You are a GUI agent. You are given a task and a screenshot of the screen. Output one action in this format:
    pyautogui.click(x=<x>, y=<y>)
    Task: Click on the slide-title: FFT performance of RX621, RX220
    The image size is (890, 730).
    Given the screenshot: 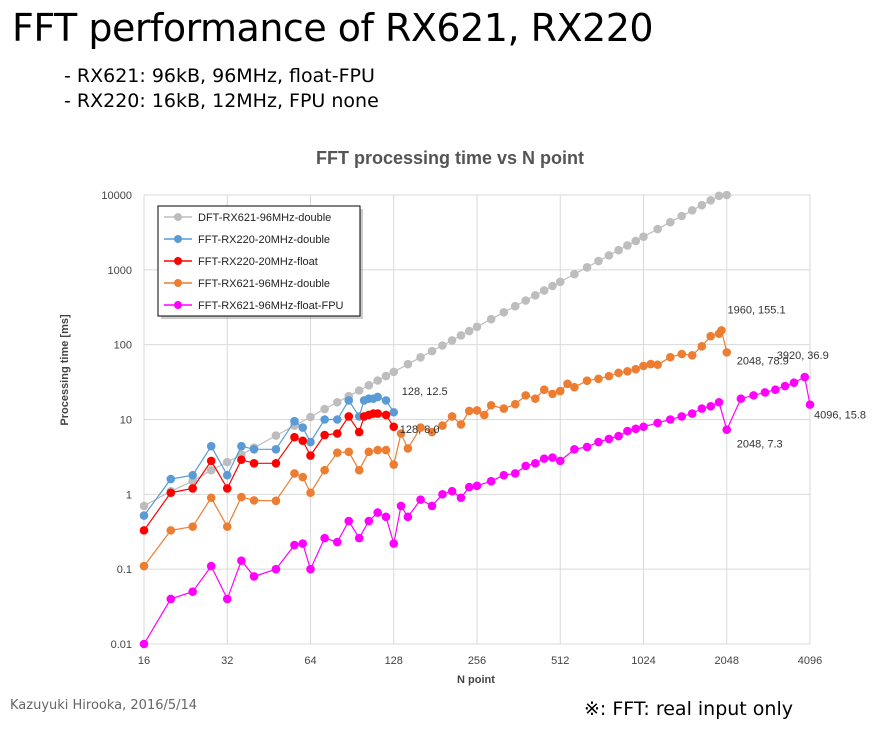 What is the action you would take?
    pyautogui.click(x=333, y=28)
    